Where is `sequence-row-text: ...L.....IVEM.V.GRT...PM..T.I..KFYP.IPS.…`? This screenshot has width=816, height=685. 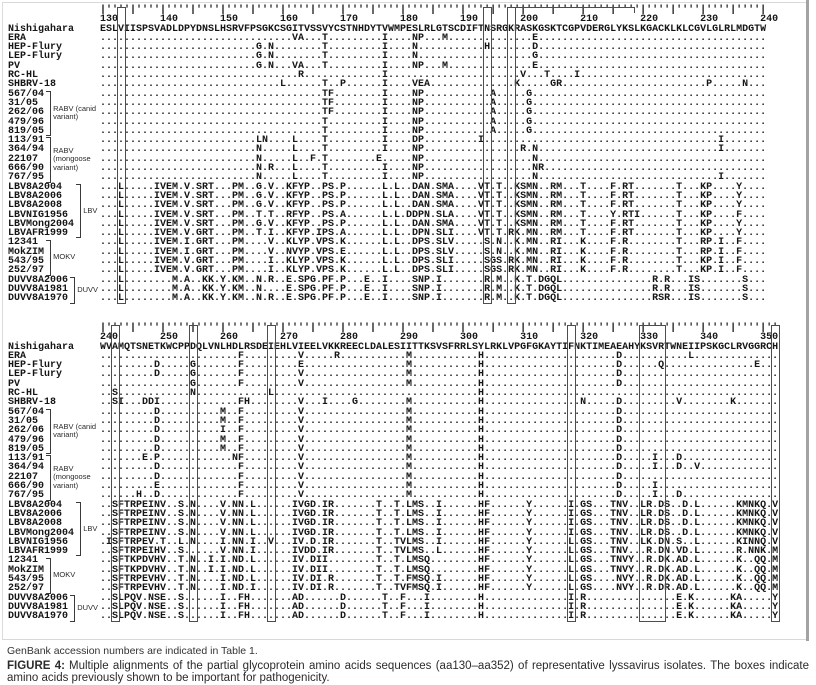
sequence-row-text: ...L.....IVEM.V.GRT...PM..T.I..KFYP.IPS.… is located at coordinates (433, 234).